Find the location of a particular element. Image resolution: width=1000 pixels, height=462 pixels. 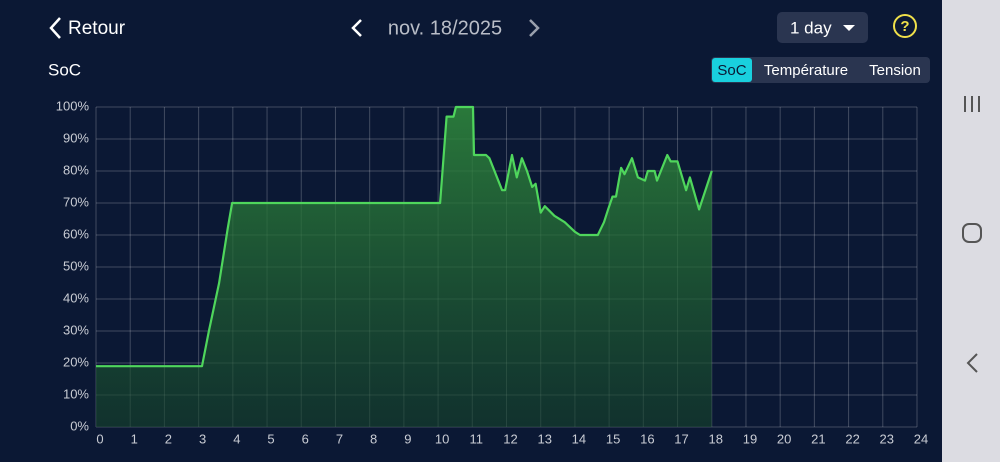

prev-day is located at coordinates (356, 28).